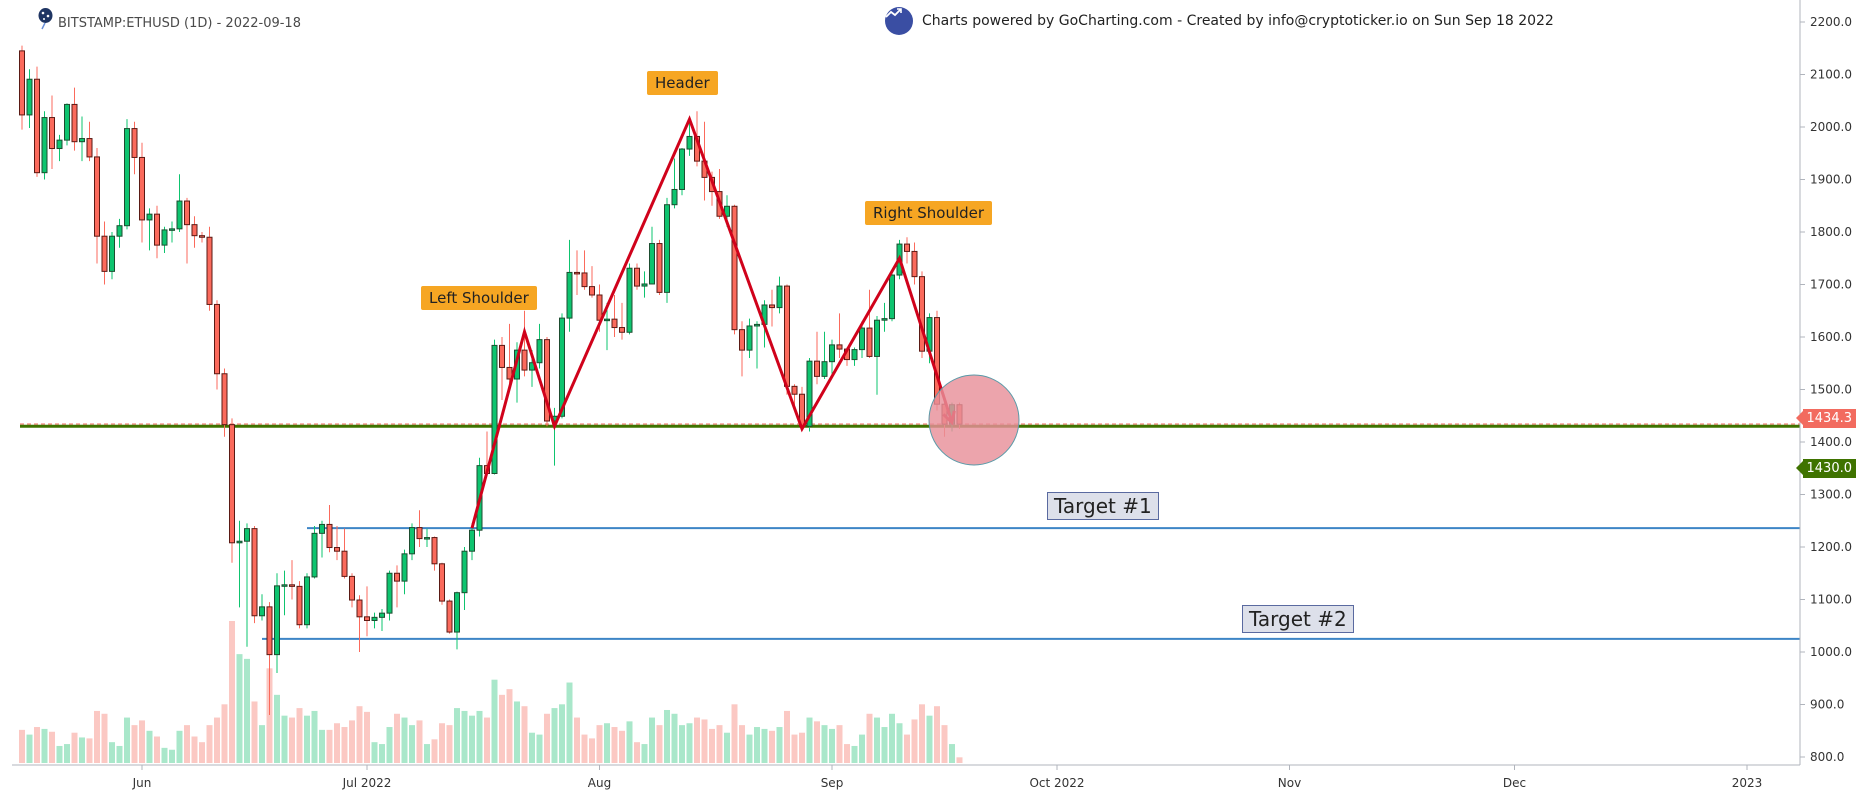 The image size is (1856, 800). I want to click on head-label: Header, so click(682, 83).